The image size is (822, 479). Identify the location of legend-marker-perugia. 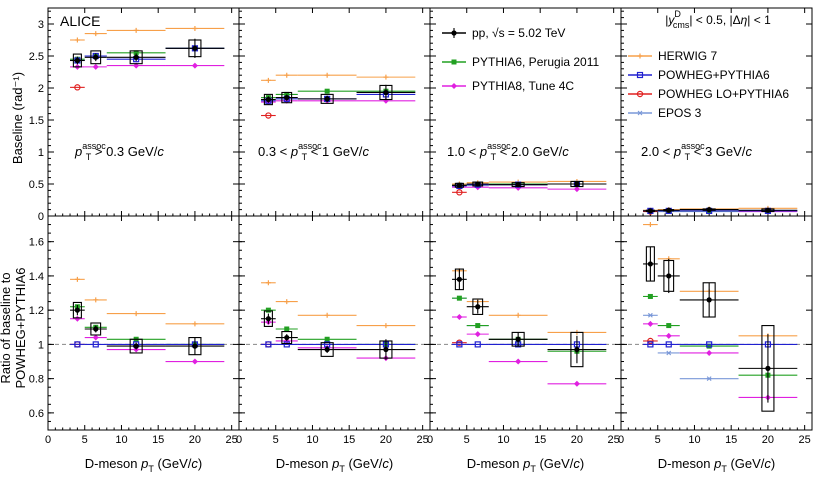
(454, 62).